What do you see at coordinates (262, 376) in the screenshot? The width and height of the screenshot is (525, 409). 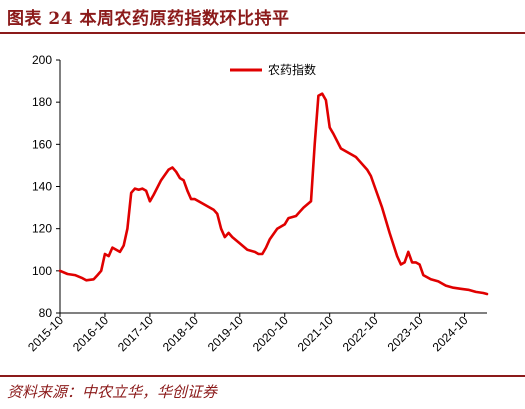 I see `source-divider` at bounding box center [262, 376].